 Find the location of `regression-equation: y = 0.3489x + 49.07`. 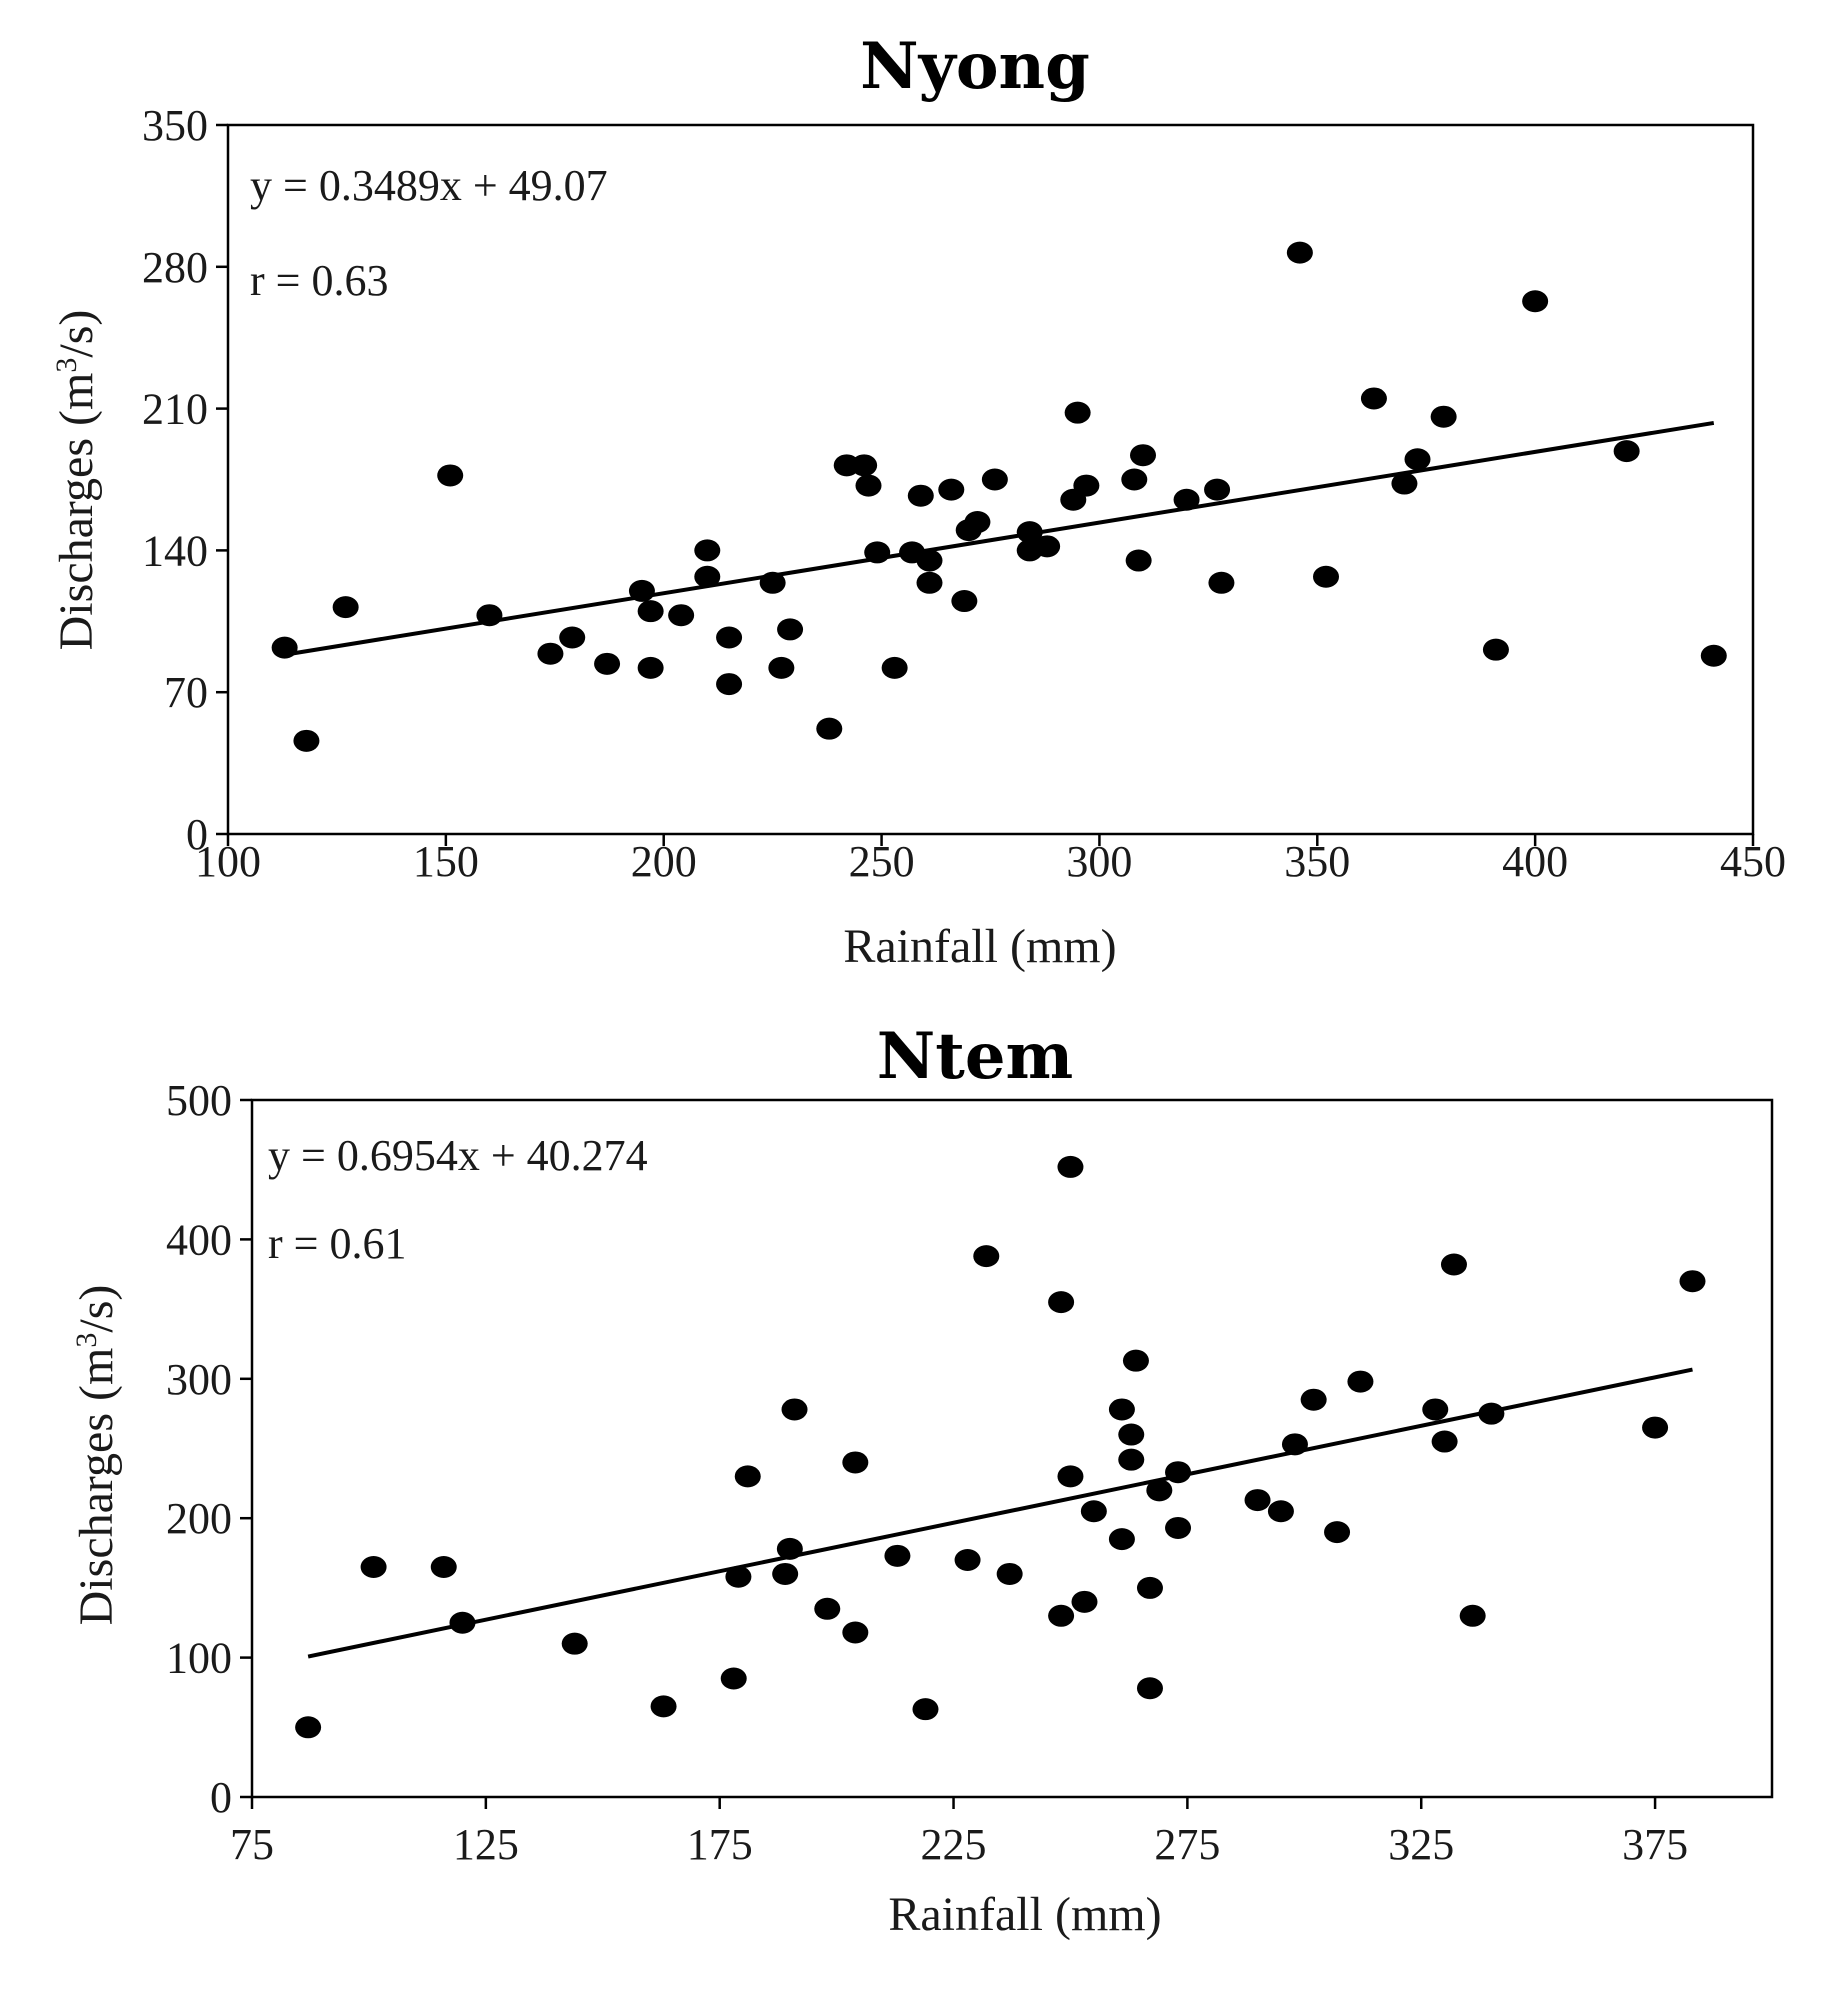

regression-equation: y = 0.3489x + 49.07 is located at coordinates (429, 185).